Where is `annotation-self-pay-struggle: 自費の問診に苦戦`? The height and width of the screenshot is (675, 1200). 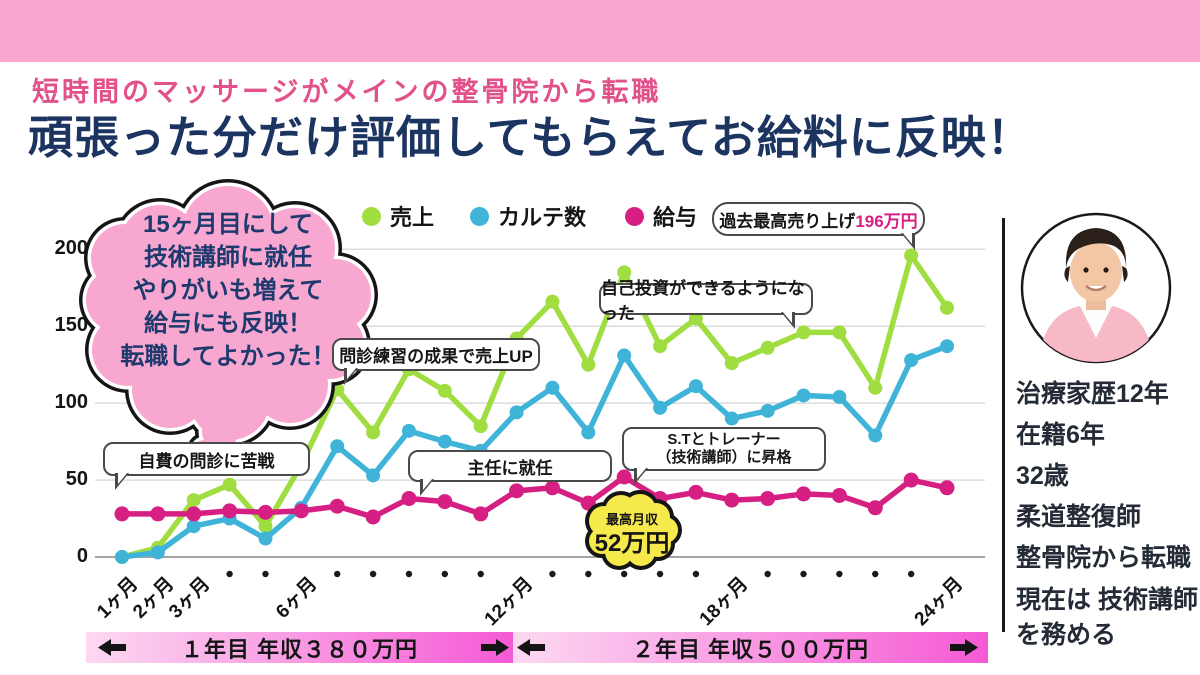
annotation-self-pay-struggle: 自費の問診に苦戦 is located at coordinates (206, 466).